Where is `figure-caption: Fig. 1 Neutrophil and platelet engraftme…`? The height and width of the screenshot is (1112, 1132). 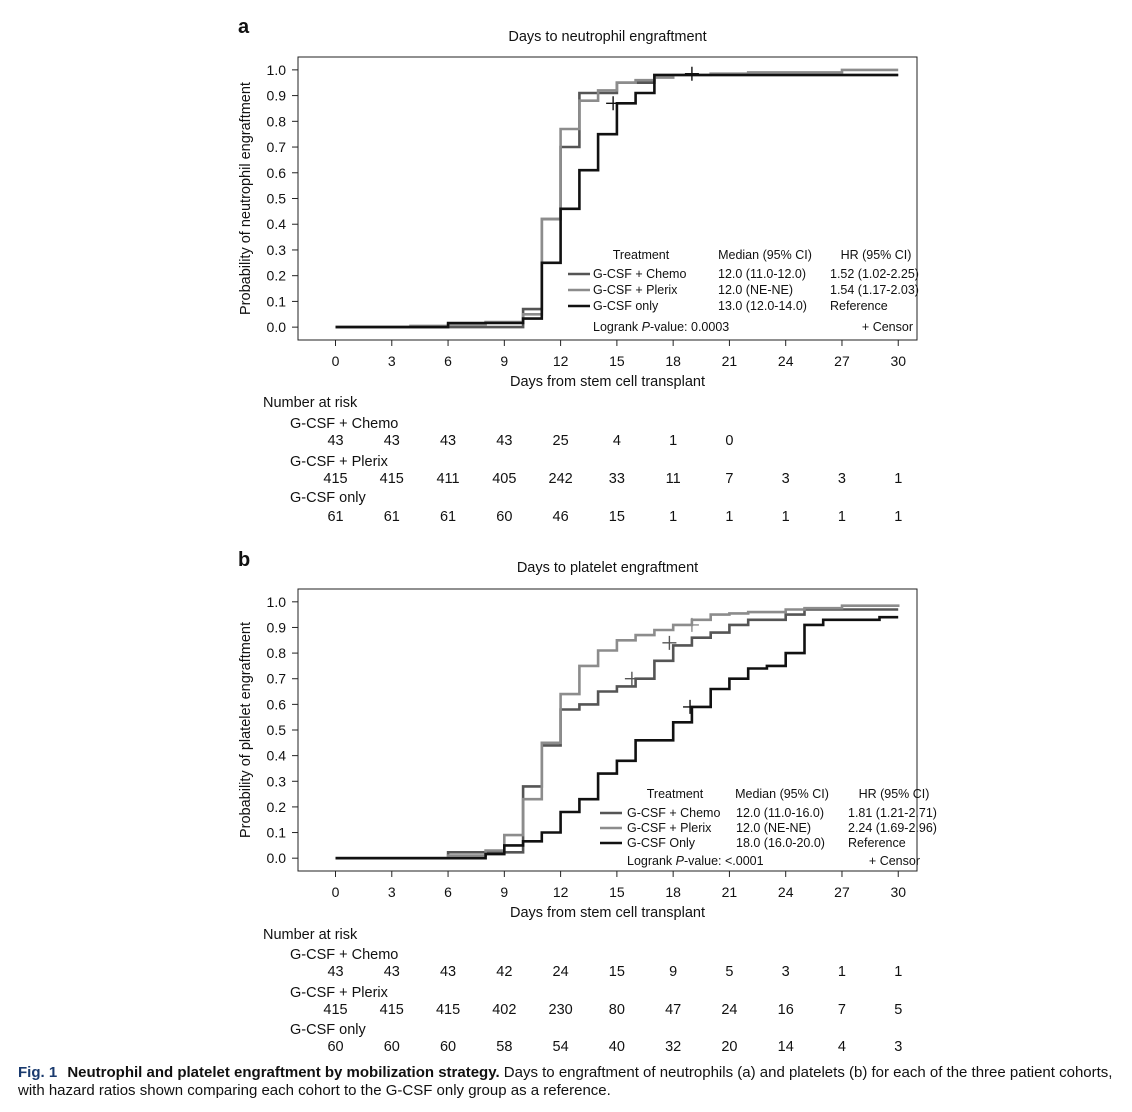
figure-caption: Fig. 1 Neutrophil and platelet engraftme… is located at coordinates (568, 1082).